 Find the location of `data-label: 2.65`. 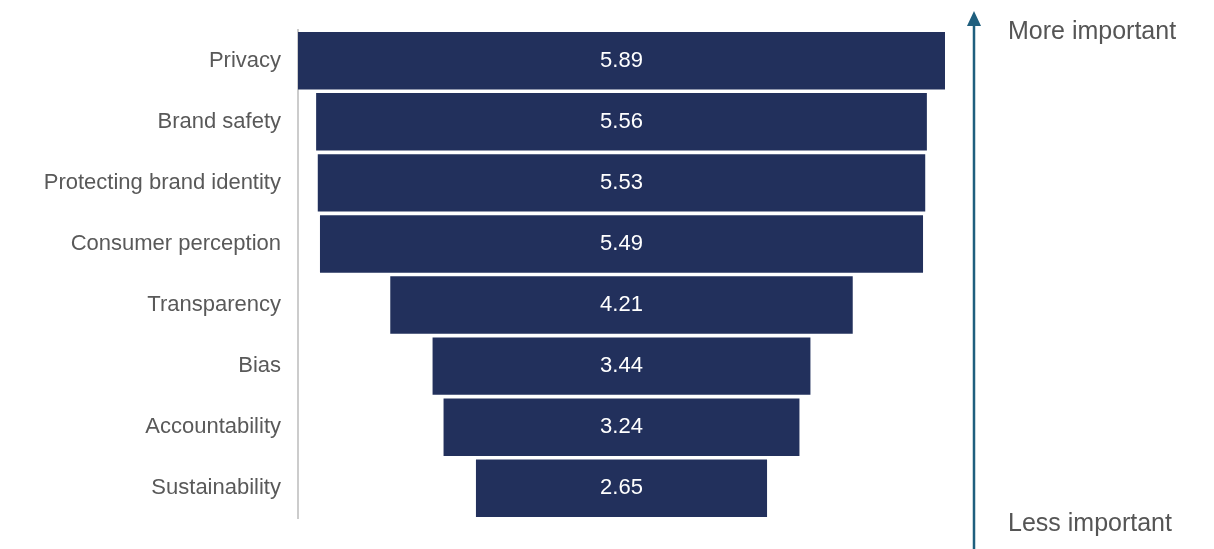

data-label: 2.65 is located at coordinates (621, 487).